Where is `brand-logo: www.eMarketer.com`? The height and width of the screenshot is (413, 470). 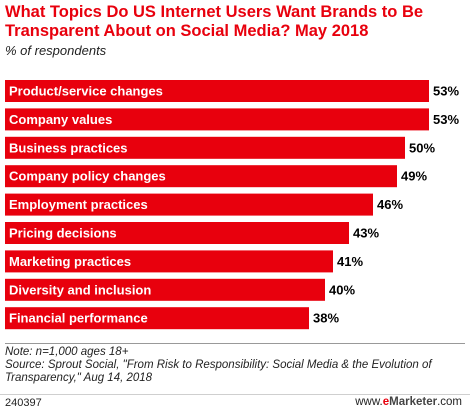
brand-logo: www.eMarketer.com is located at coordinates (408, 402).